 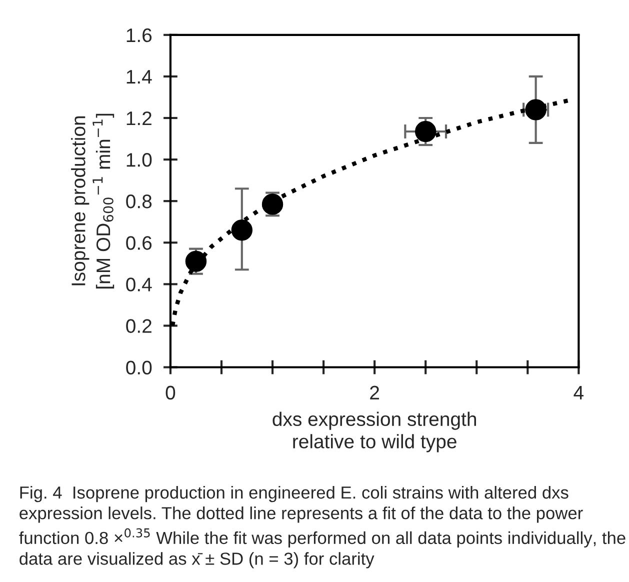 I want to click on y-tick-label: 0.8, so click(x=139, y=201).